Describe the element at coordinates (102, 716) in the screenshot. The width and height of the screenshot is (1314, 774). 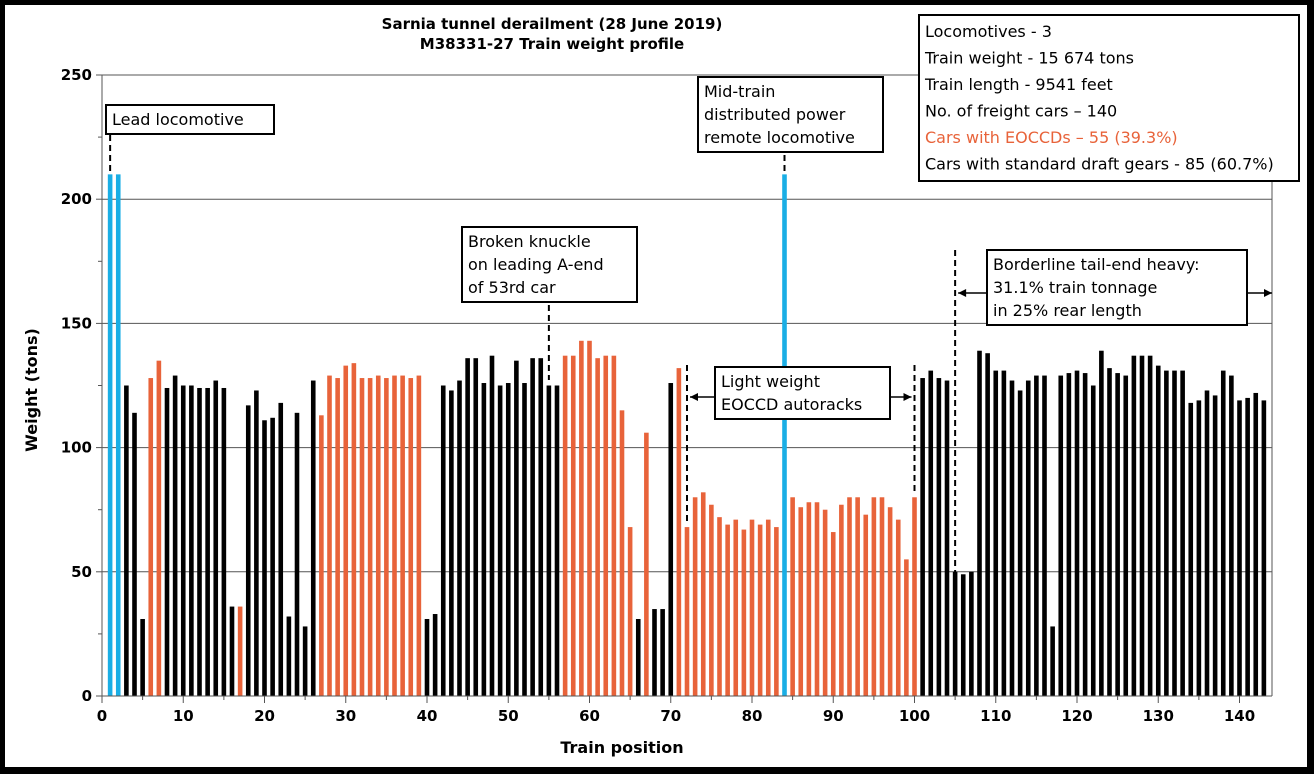
I see `x-tick-label: 0` at that location.